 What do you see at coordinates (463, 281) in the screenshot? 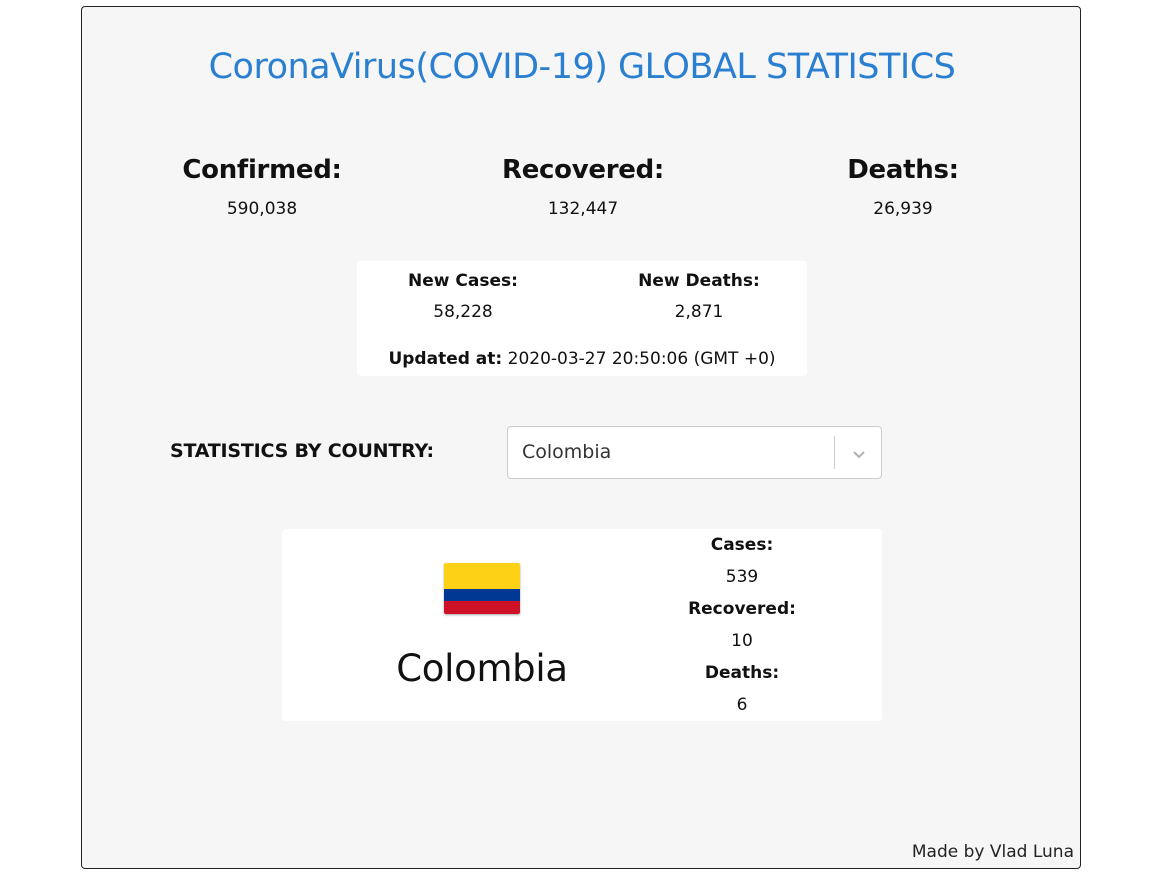
I see `new-cases-label: New Cases:` at bounding box center [463, 281].